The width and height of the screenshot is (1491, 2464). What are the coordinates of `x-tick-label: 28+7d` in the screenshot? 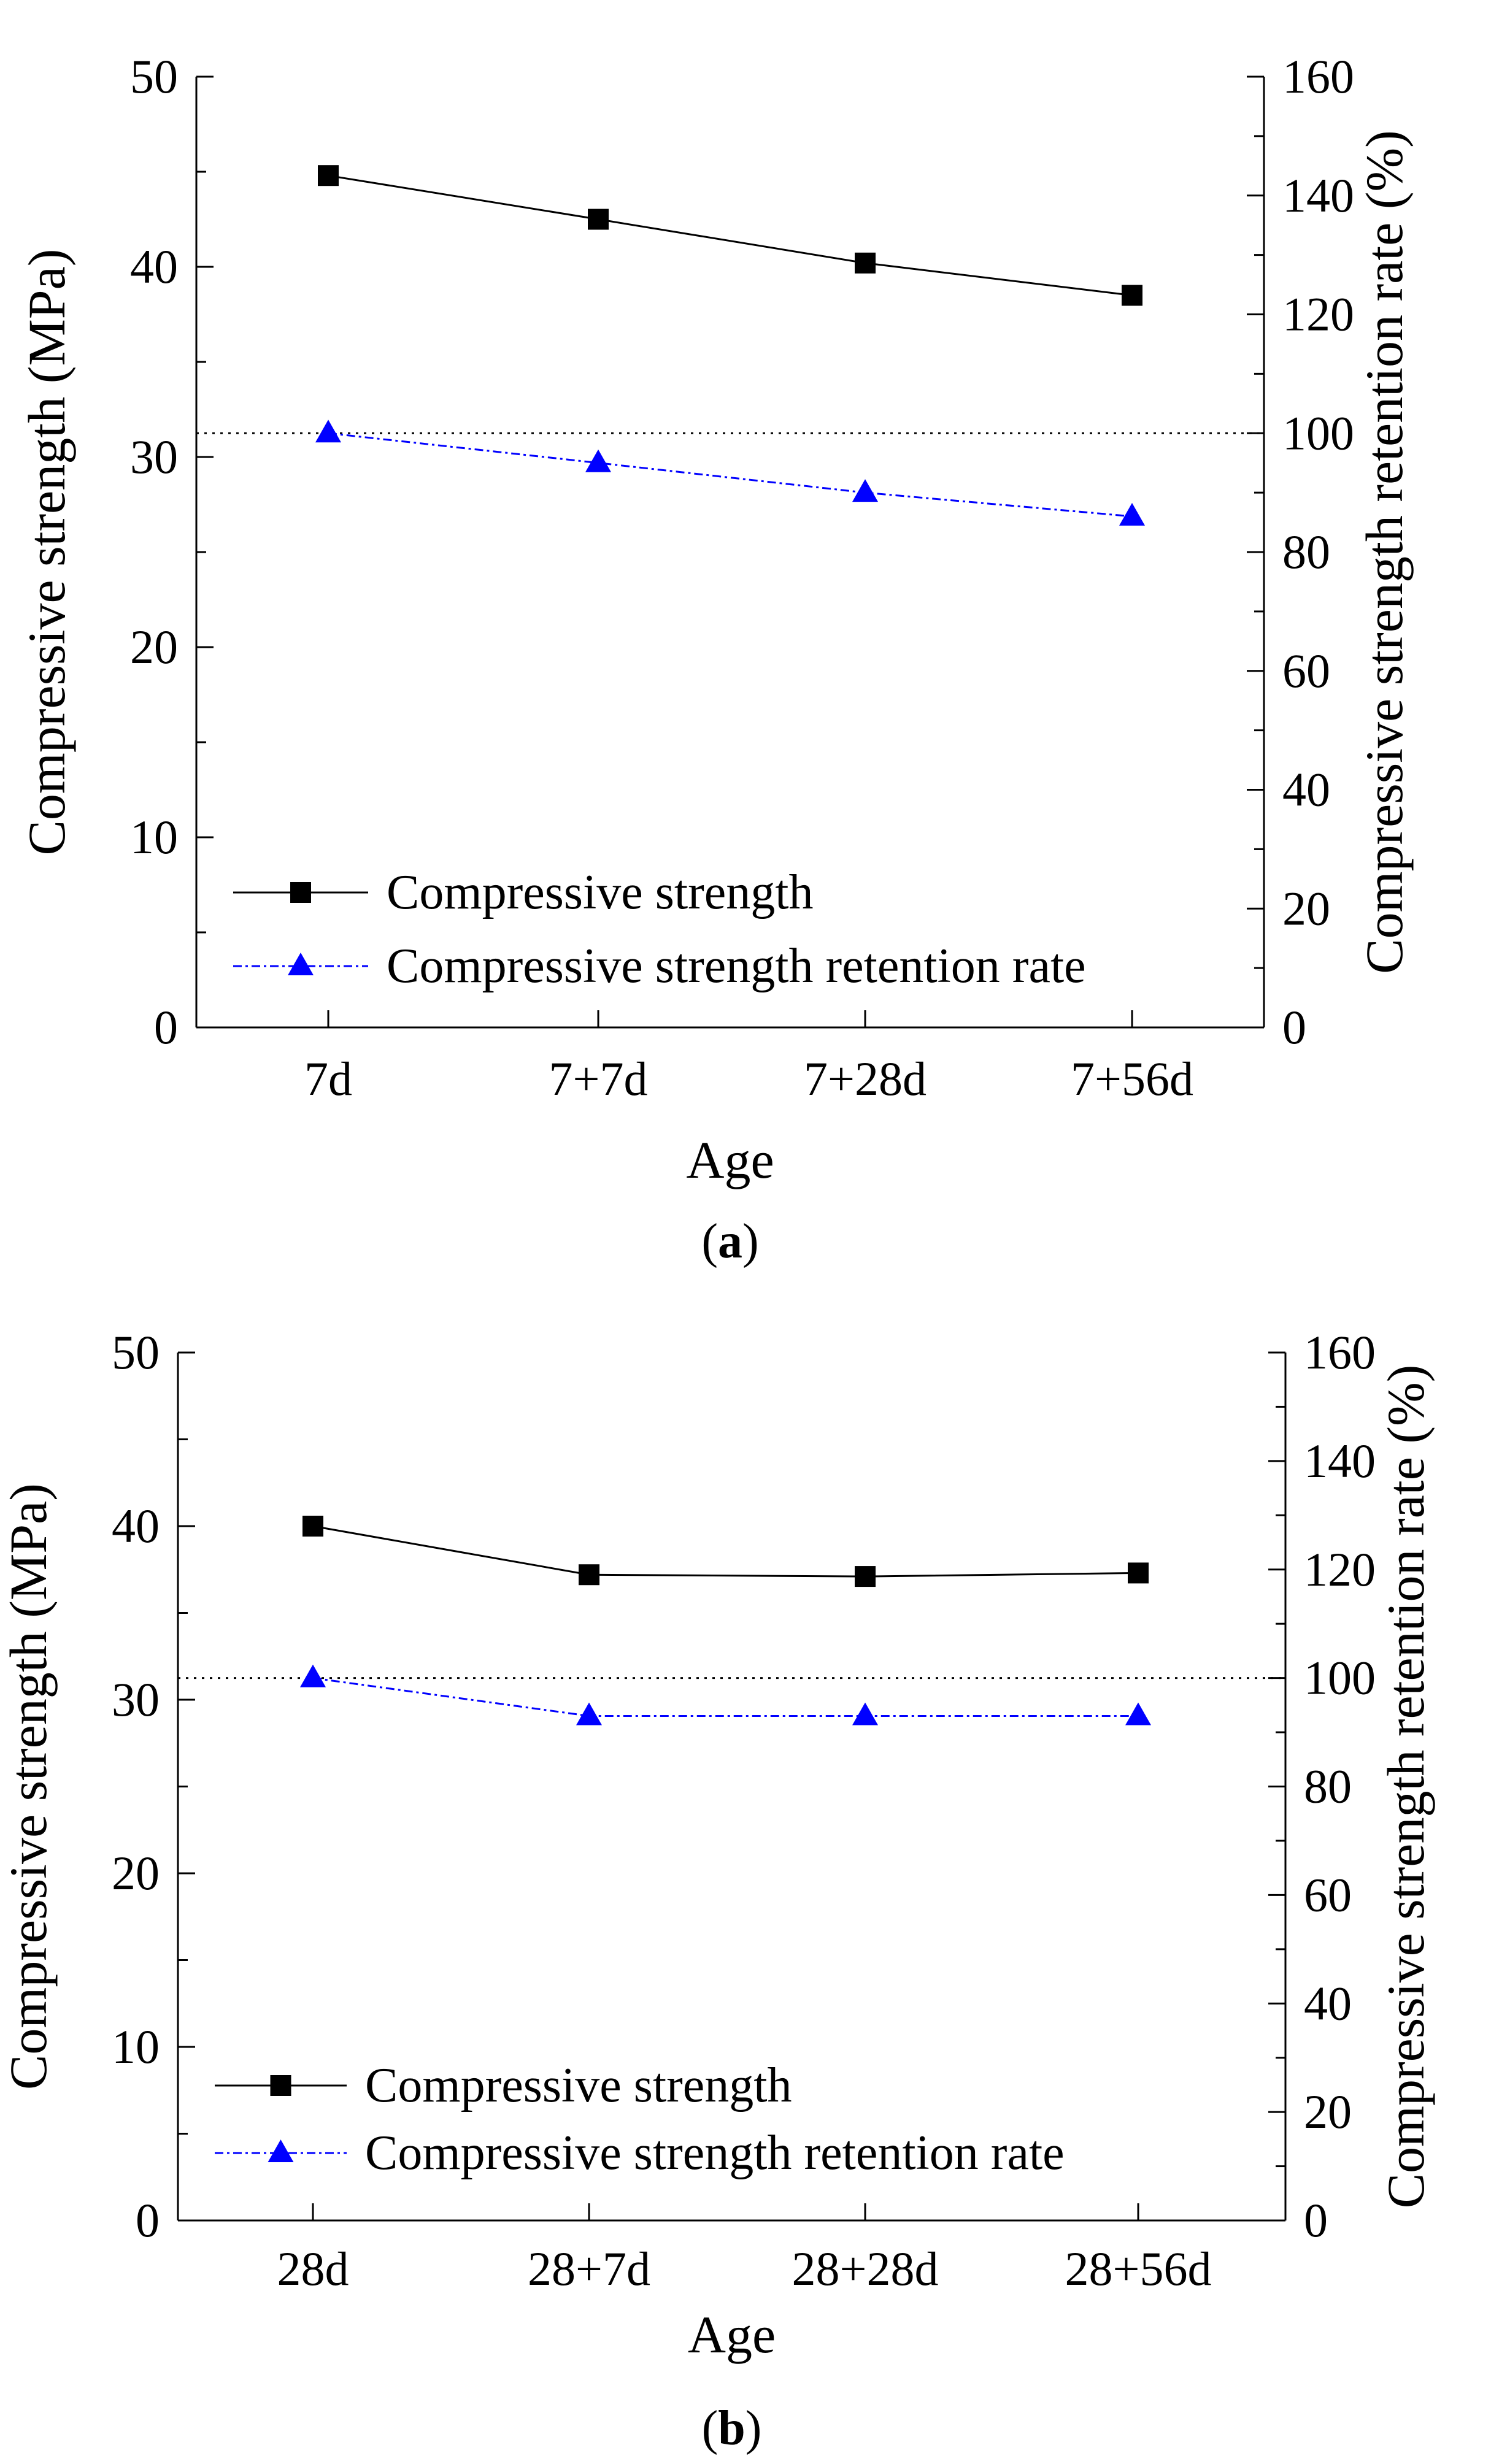 It's located at (589, 2268).